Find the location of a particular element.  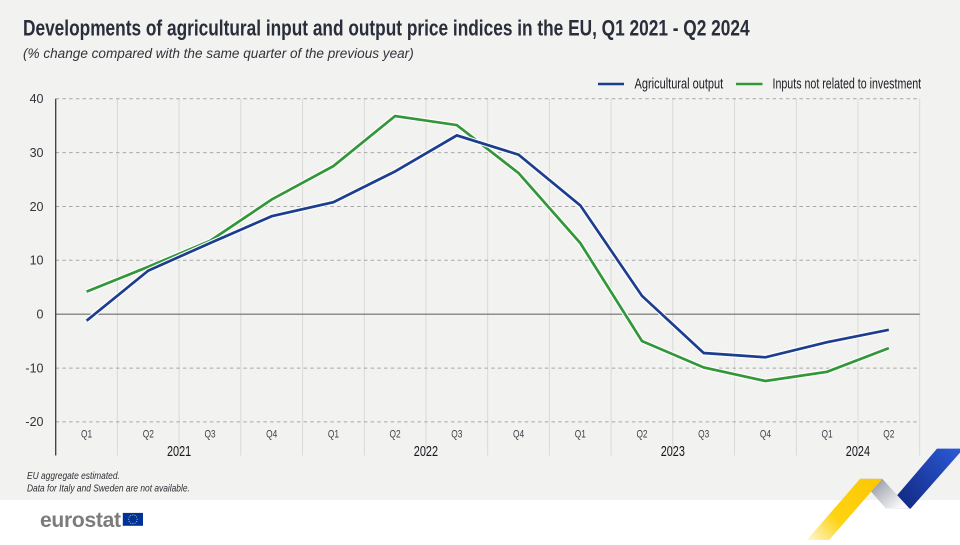

svg-text: 0 is located at coordinates (40, 315).